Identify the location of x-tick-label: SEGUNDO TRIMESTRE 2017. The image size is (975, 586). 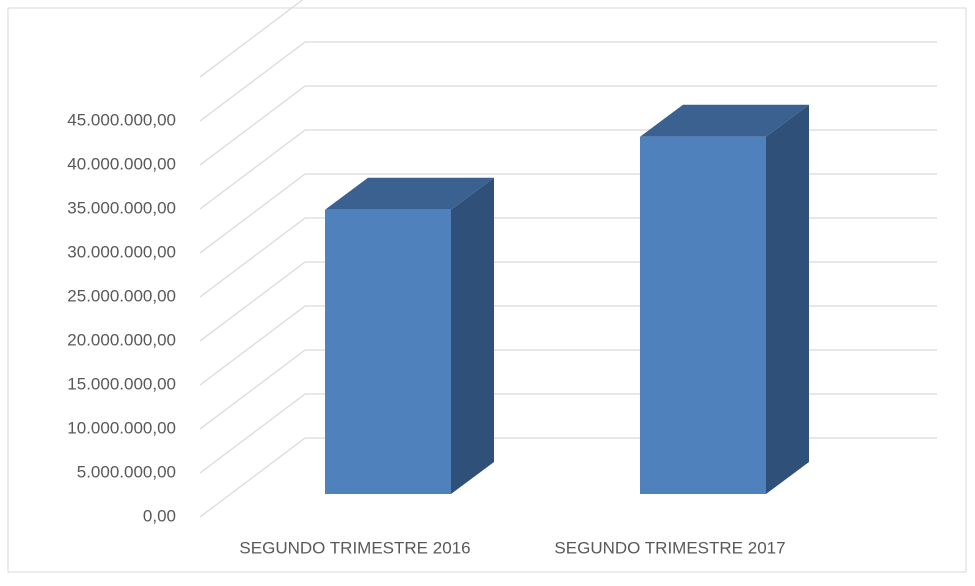
(669, 547).